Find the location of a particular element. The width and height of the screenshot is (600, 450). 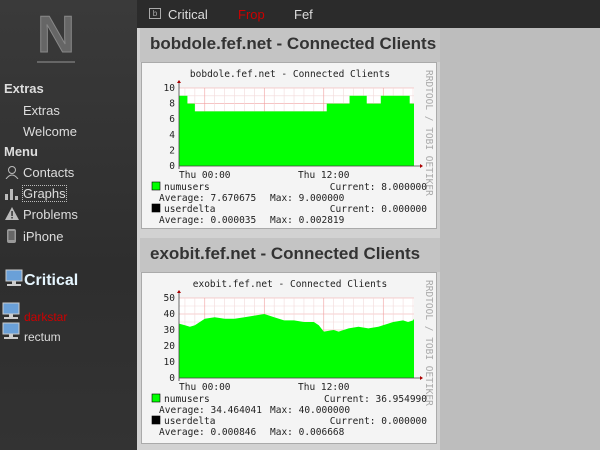

legend-average: Average: 0.000035 is located at coordinates (207, 220).